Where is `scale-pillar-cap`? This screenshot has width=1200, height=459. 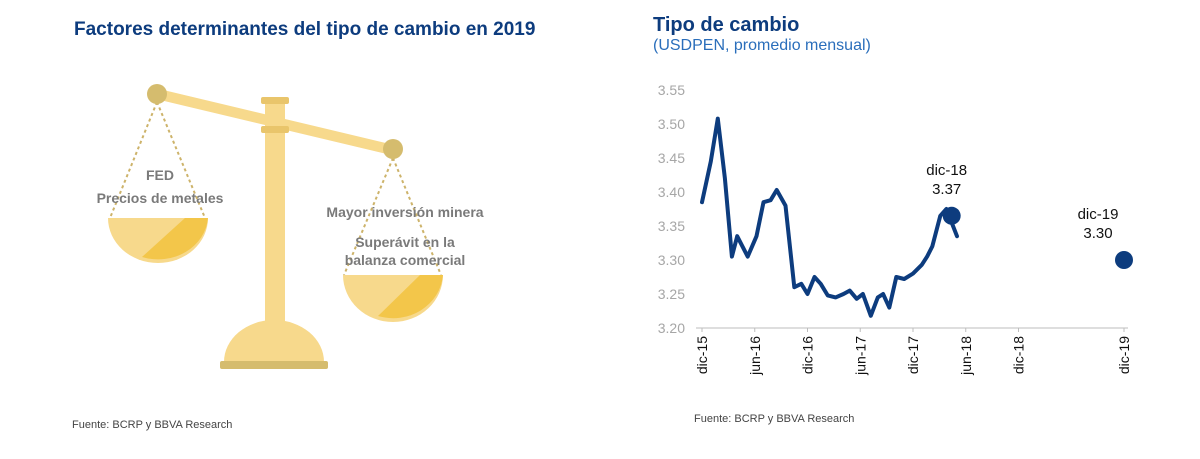 scale-pillar-cap is located at coordinates (275, 100).